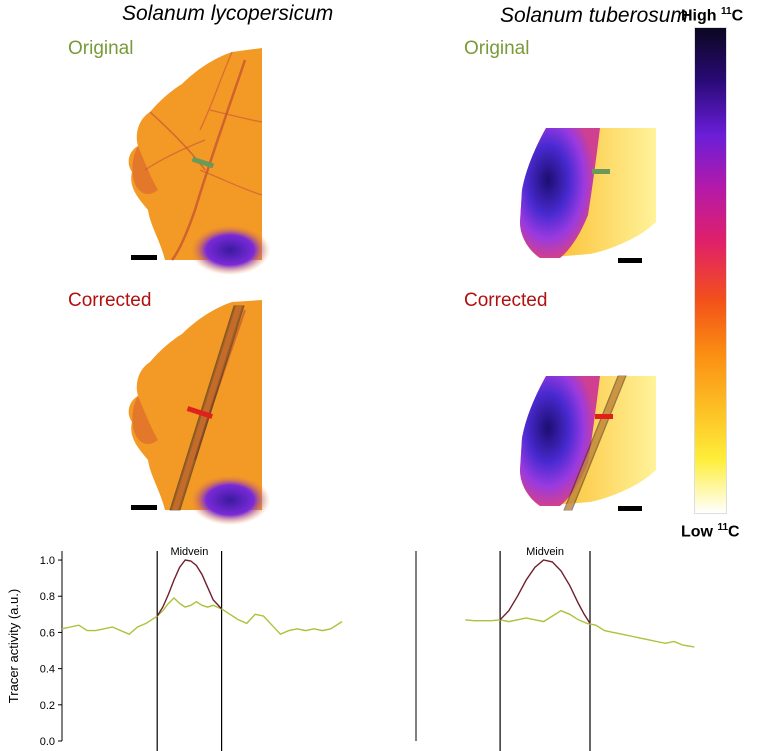  I want to click on potato-corrected-leaf, so click(588, 443).